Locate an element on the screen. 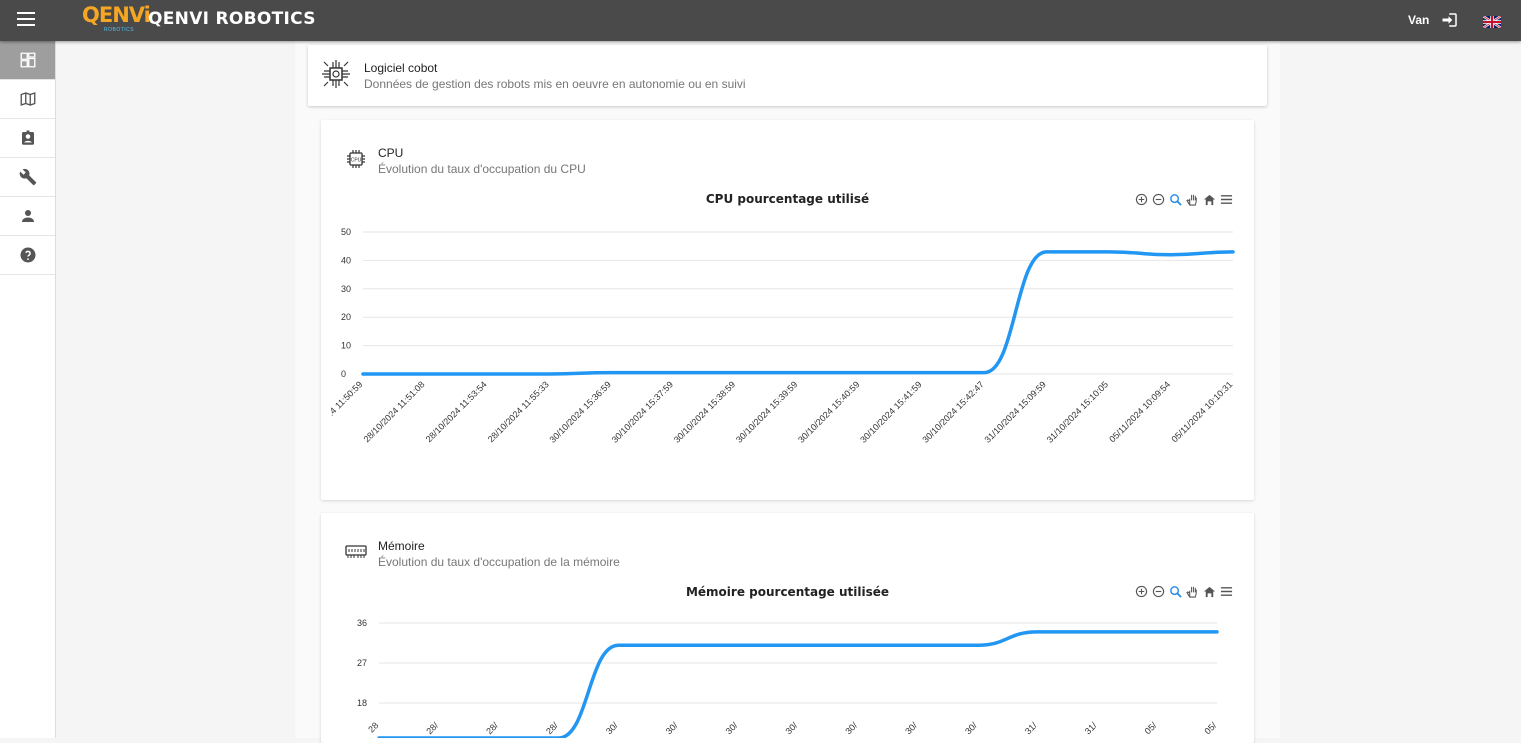 This screenshot has height=743, width=1521. circuit-chip-icon is located at coordinates (336, 74).